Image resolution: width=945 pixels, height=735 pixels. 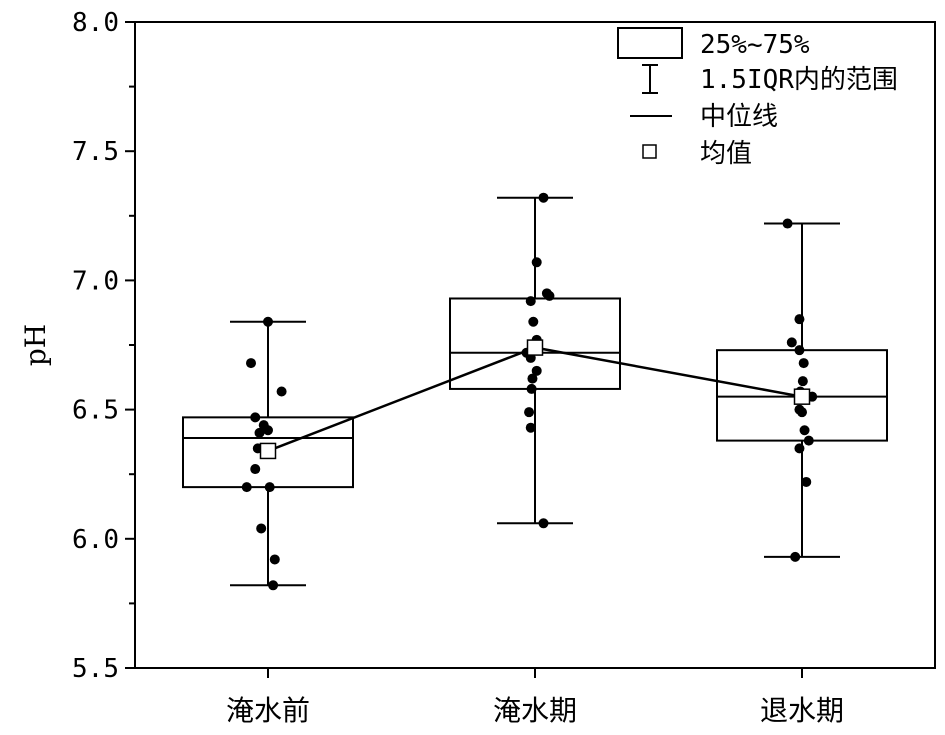 What do you see at coordinates (739, 117) in the screenshot?
I see `legend-label-median: 中位线` at bounding box center [739, 117].